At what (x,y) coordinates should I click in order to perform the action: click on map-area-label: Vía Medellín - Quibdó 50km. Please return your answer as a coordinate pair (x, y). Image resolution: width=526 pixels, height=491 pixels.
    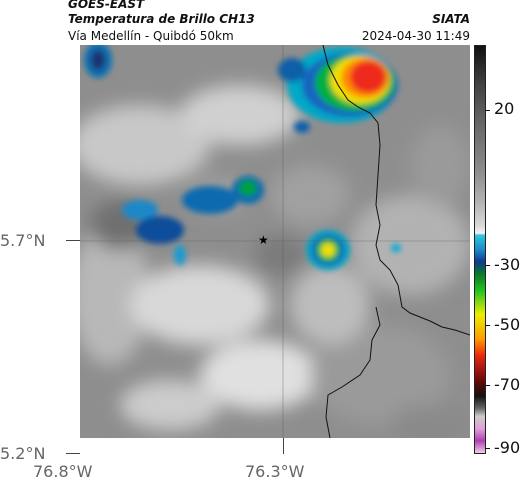
    Looking at the image, I should click on (151, 36).